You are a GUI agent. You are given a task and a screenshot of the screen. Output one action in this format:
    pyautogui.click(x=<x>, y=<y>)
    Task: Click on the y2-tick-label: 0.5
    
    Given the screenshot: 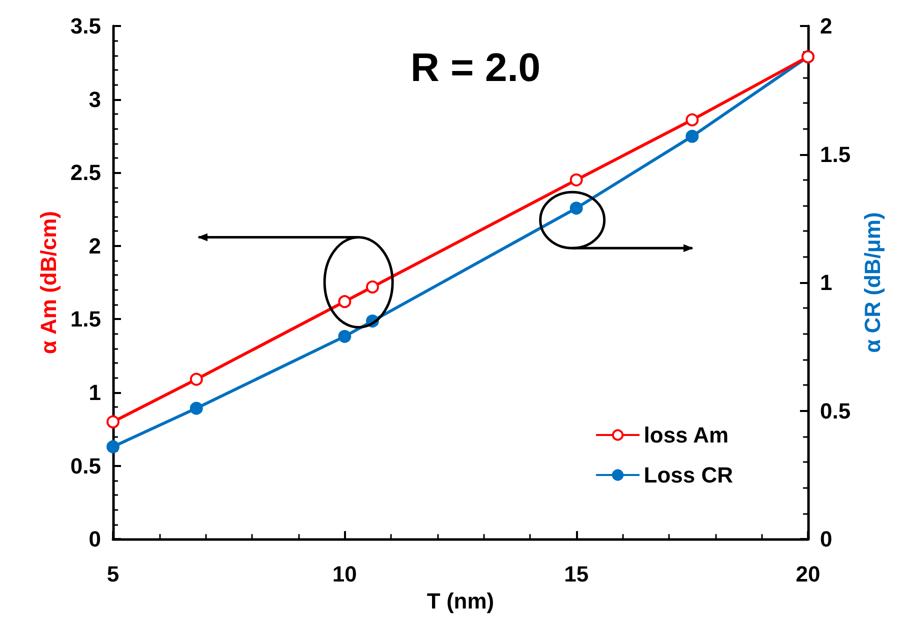 What is the action you would take?
    pyautogui.click(x=835, y=411)
    